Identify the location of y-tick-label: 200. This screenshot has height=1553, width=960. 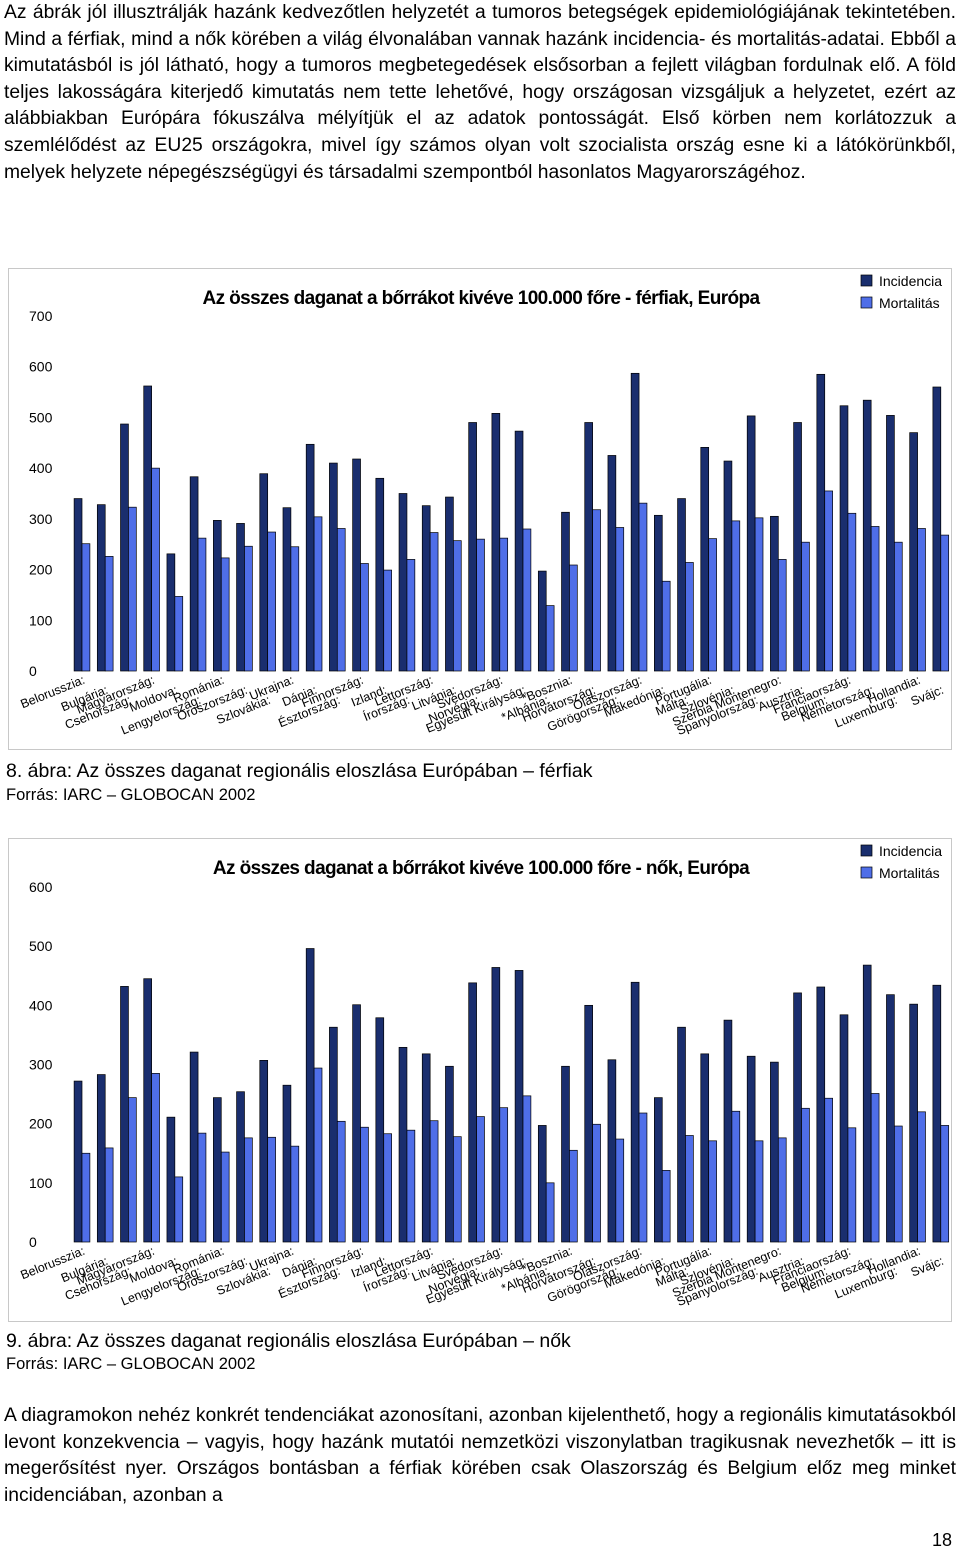
(41, 570).